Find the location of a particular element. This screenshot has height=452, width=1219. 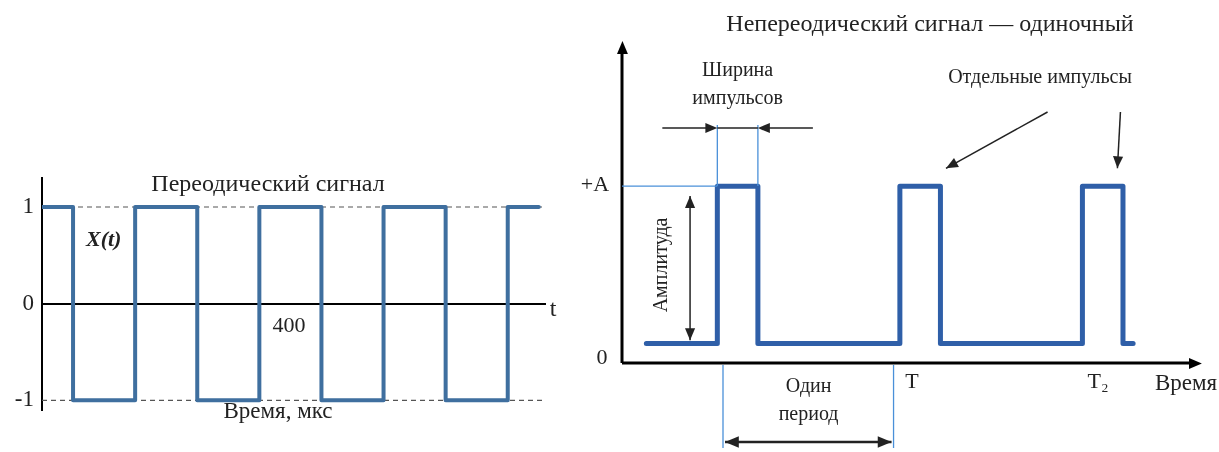

text: +A is located at coordinates (595, 183).